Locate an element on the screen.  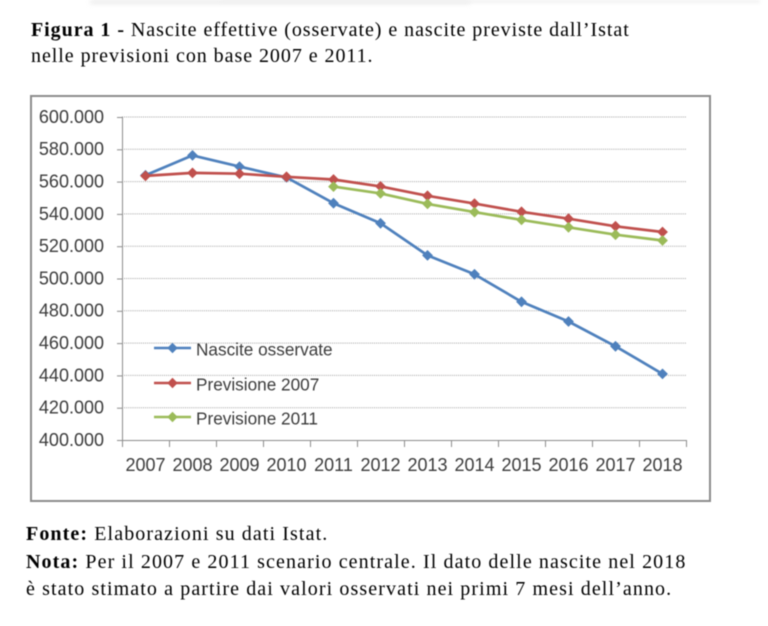
svg-text: Nascite osservate is located at coordinates (264, 350).